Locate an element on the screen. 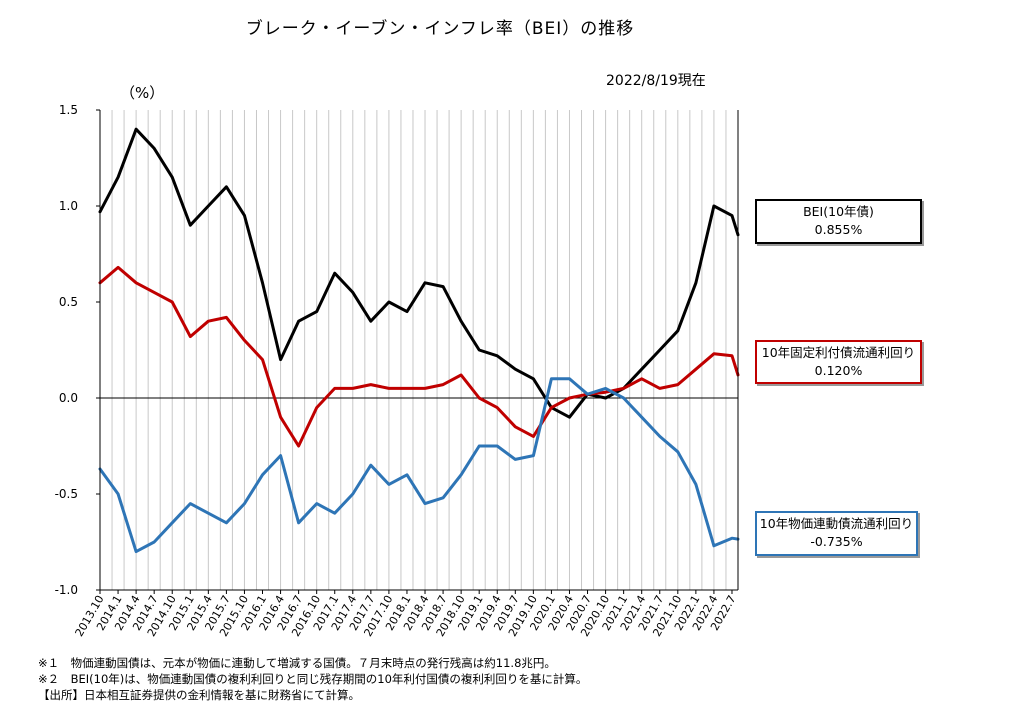 The image size is (1024, 709). callout-linker-value: -0.735% is located at coordinates (836, 541).